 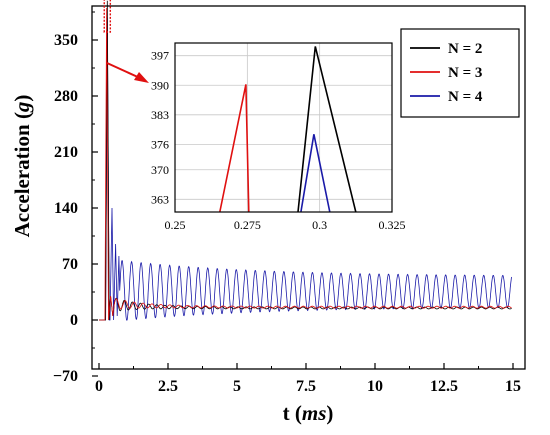 I want to click on inset-y-tick-label: 376, so click(x=160, y=144).